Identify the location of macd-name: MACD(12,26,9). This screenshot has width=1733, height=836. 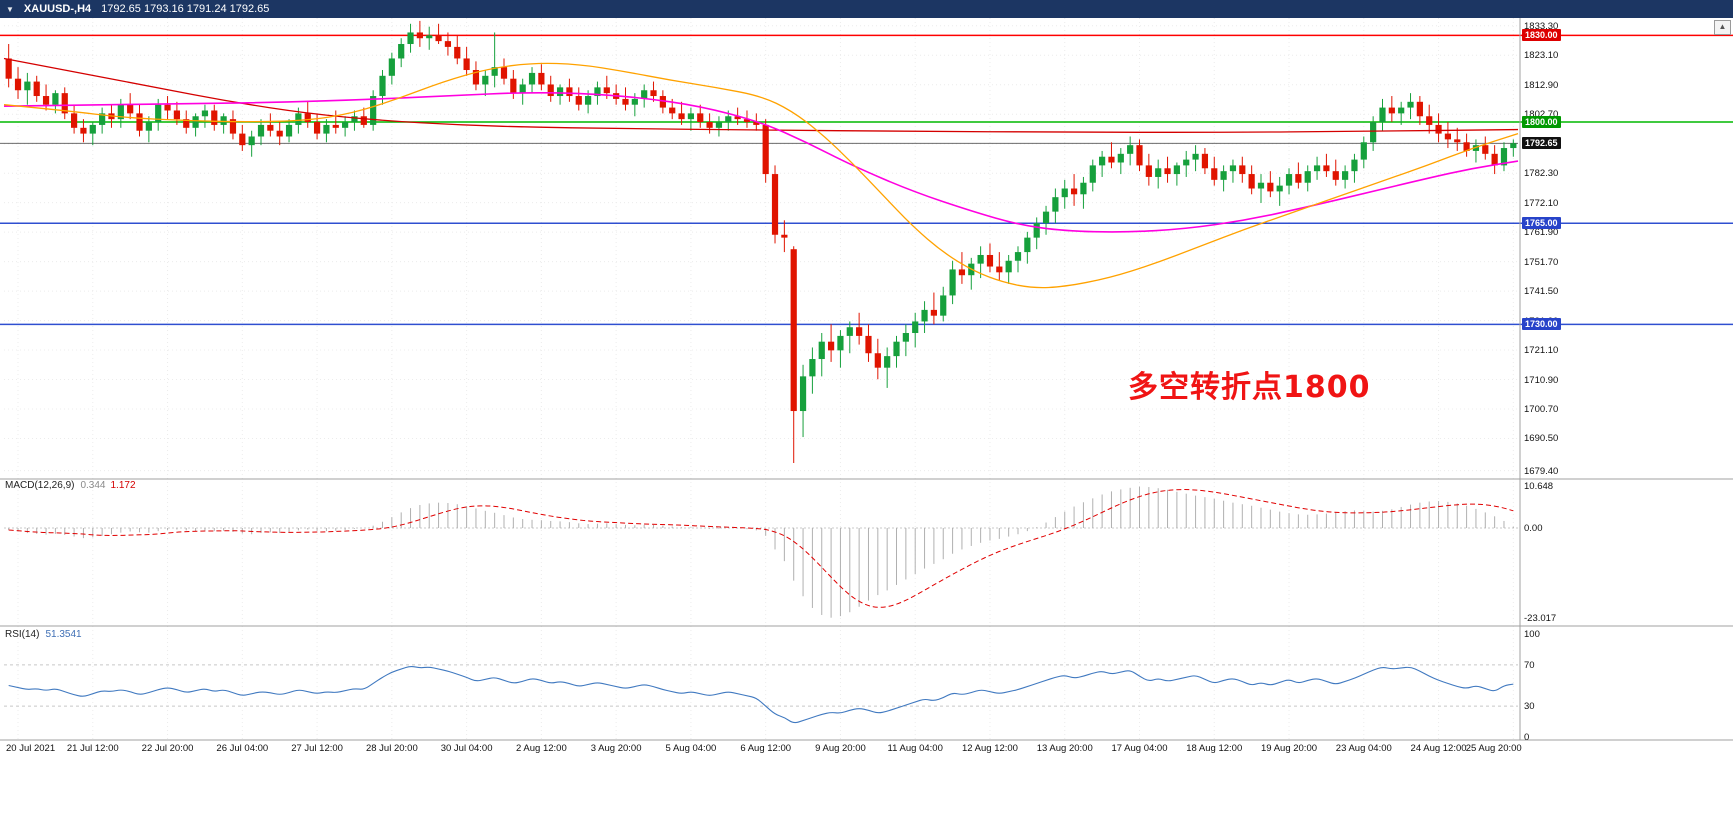
(40, 485).